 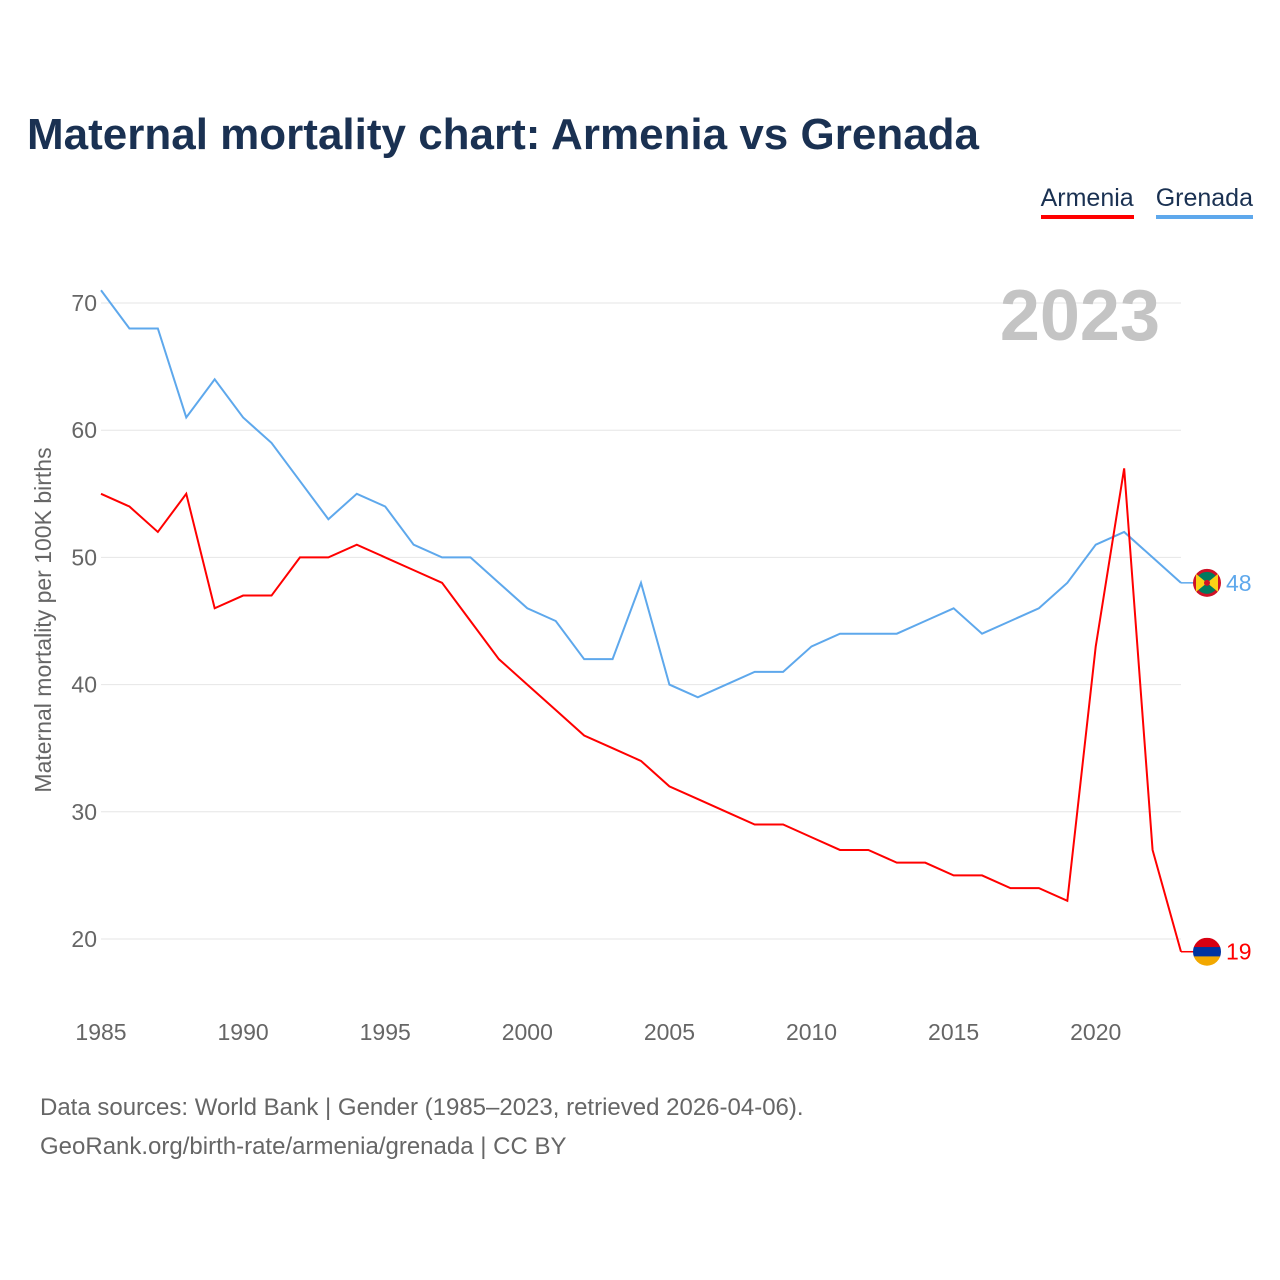 What do you see at coordinates (1087, 201) in the screenshot?
I see `legend-armenia: Armenia` at bounding box center [1087, 201].